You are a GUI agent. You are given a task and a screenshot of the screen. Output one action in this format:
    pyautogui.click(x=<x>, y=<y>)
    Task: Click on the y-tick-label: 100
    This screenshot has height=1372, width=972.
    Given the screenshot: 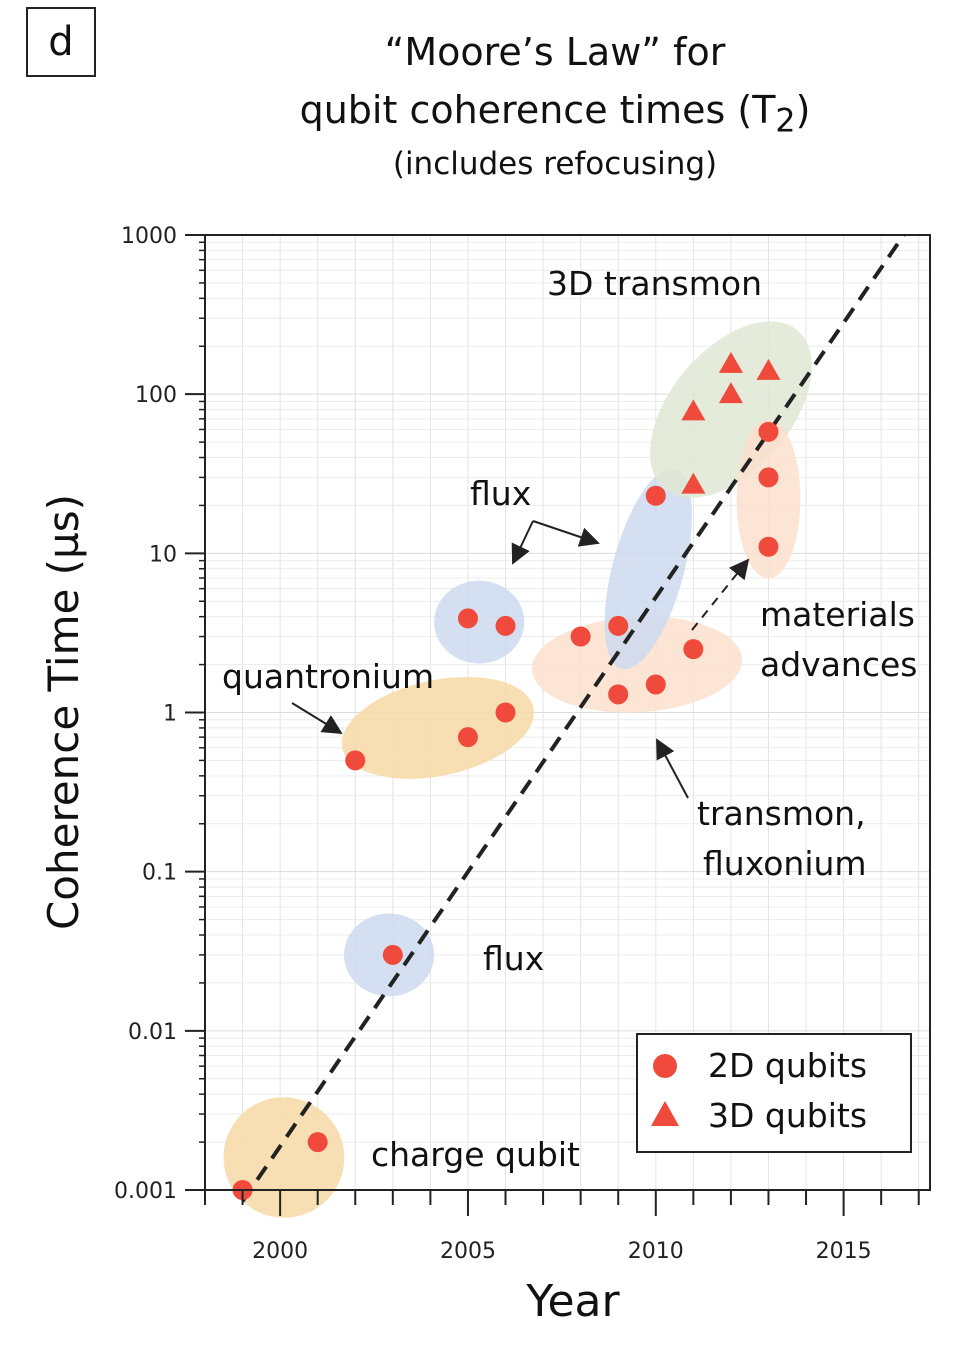 What is the action you would take?
    pyautogui.click(x=156, y=395)
    